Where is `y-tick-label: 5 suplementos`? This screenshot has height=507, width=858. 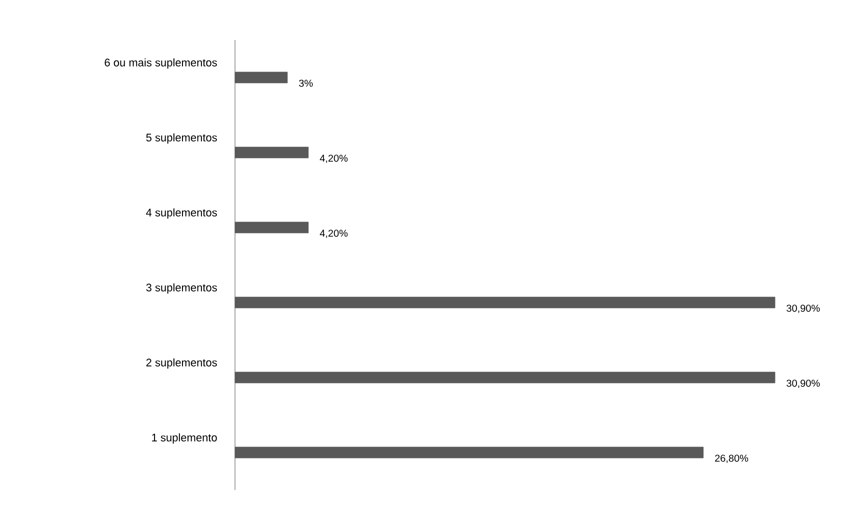
y-tick-label: 5 suplementos is located at coordinates (181, 138).